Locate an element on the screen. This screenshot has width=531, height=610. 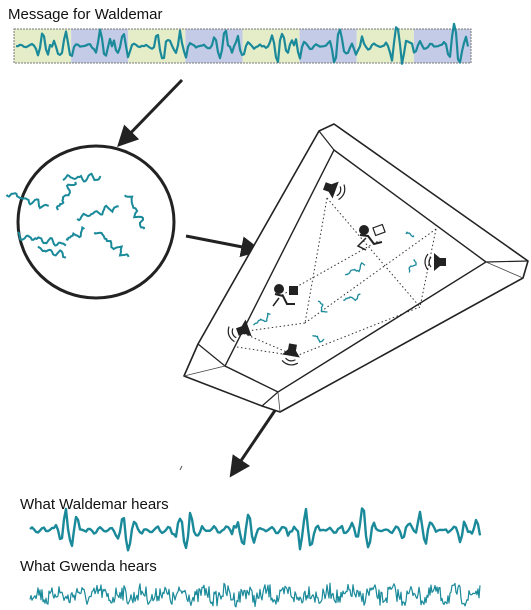
circle-of-wave-fragments is located at coordinates (90, 222).